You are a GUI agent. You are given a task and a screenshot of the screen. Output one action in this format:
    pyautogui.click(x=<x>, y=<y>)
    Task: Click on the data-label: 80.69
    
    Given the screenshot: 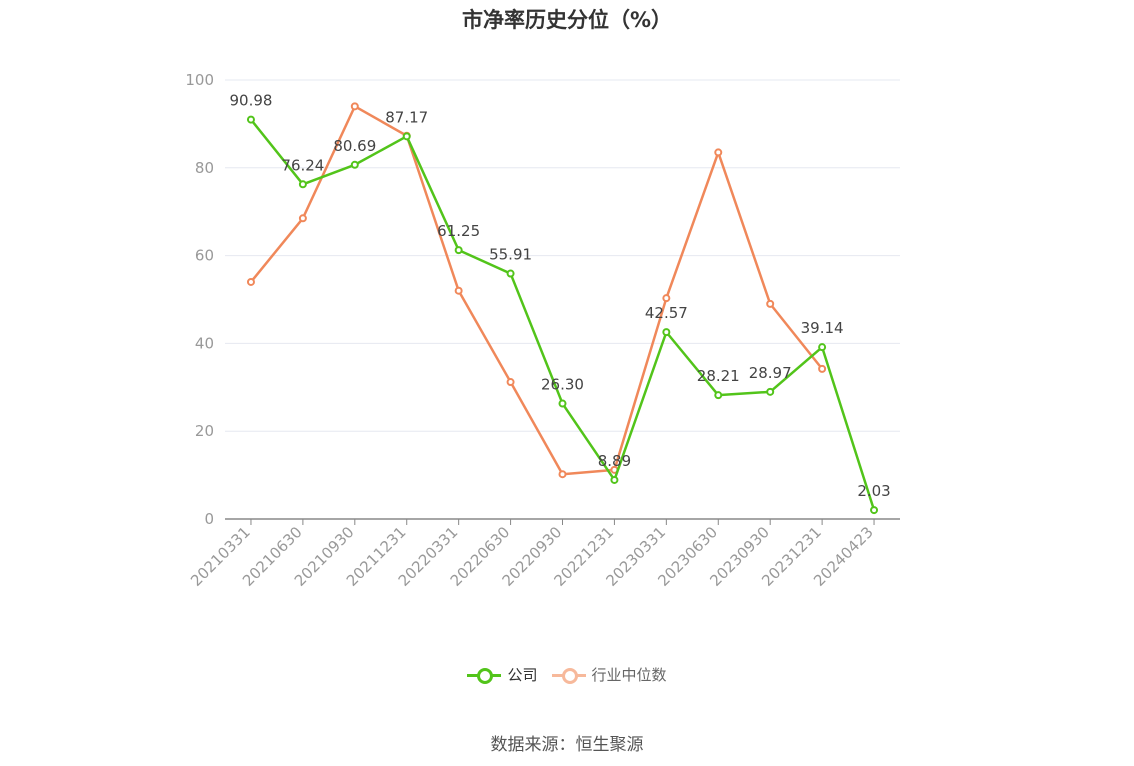 What is the action you would take?
    pyautogui.click(x=354, y=146)
    